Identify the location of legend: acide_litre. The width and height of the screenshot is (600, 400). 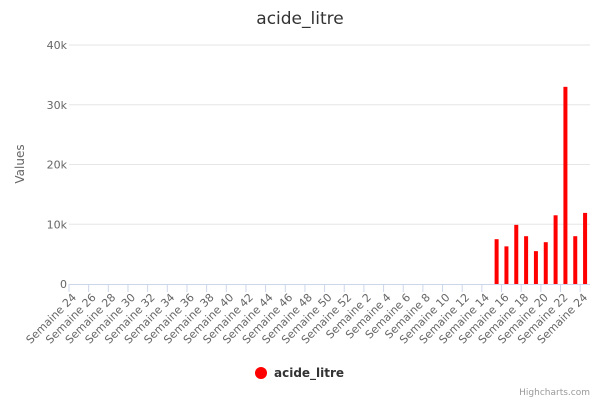
(299, 373).